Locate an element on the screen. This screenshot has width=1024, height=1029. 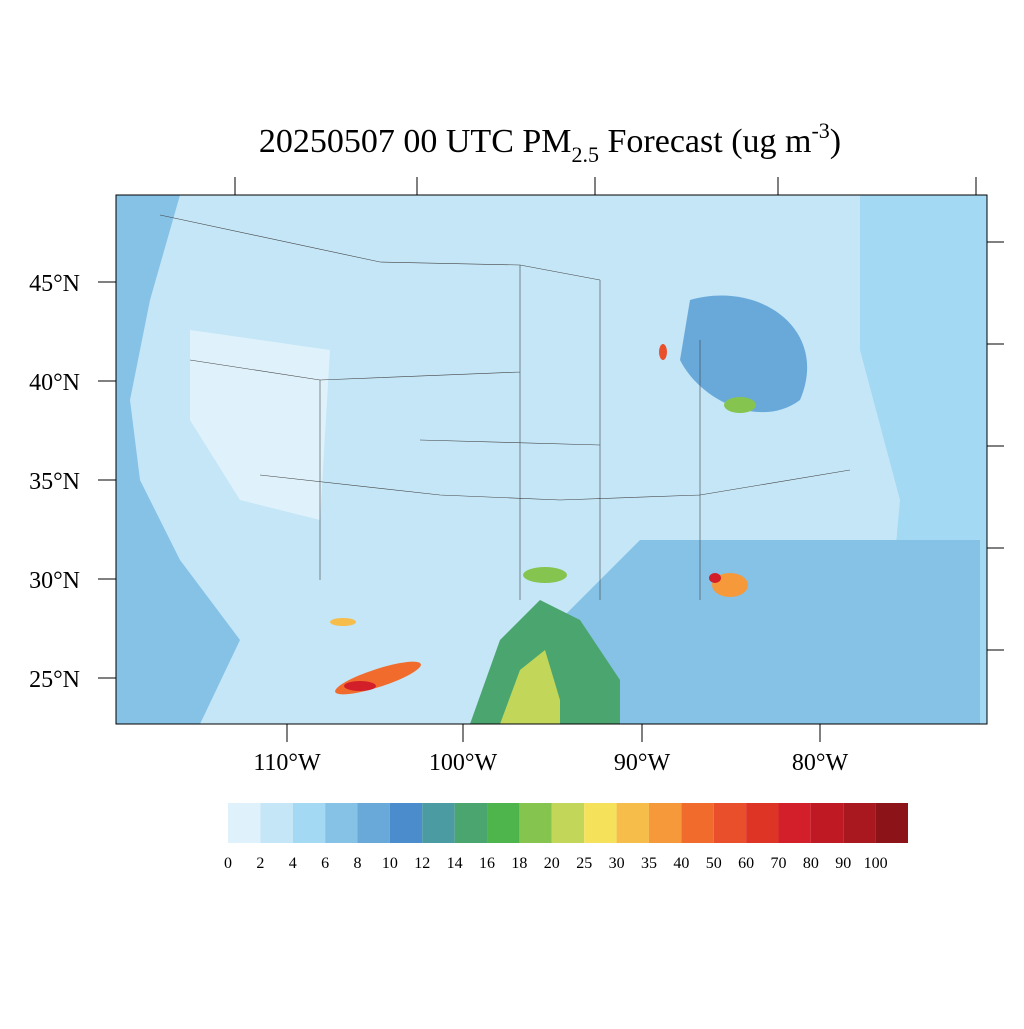
colorbar-label: 70 is located at coordinates (778, 863).